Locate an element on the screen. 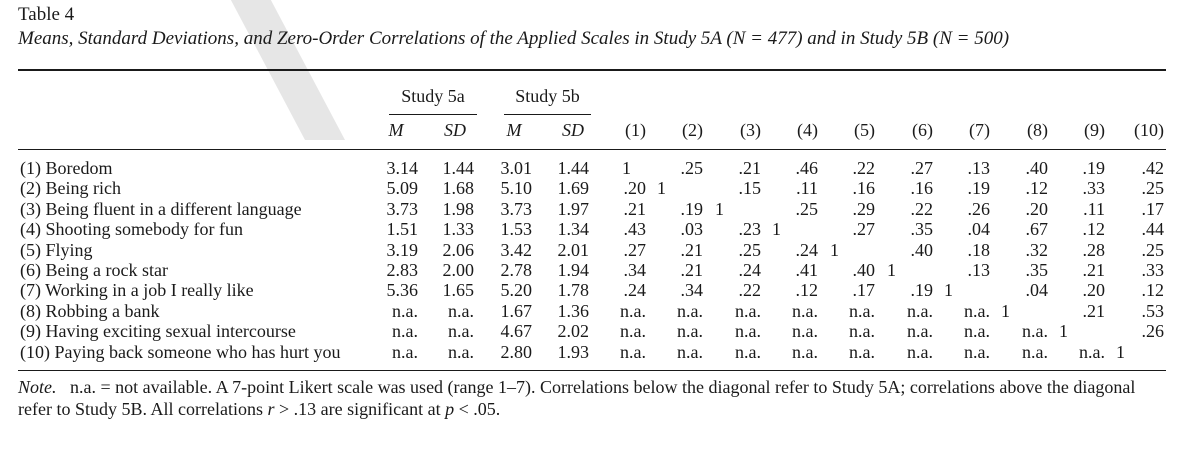 The width and height of the screenshot is (1200, 465). corr-header-1: (1) is located at coordinates (635, 130).